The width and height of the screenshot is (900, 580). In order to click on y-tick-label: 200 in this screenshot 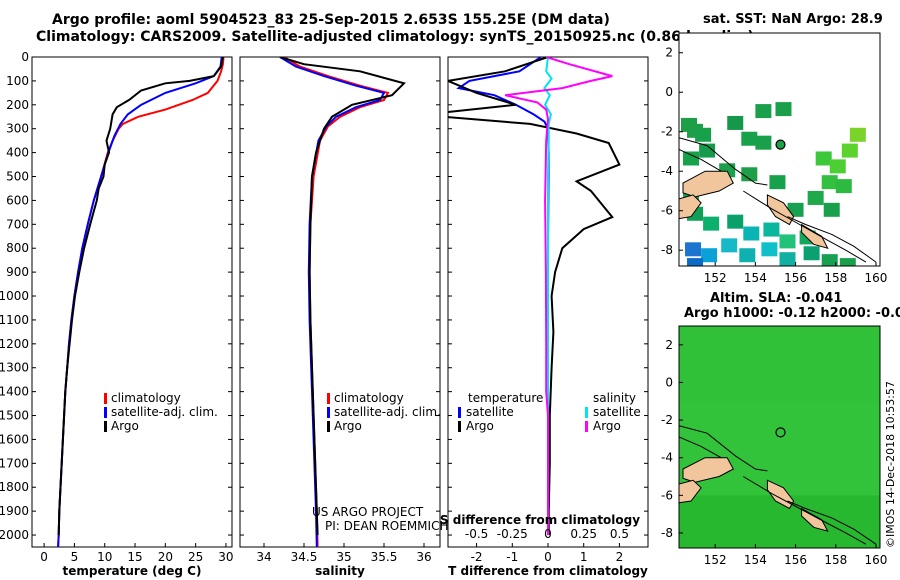, I will do `click(17, 105)`.